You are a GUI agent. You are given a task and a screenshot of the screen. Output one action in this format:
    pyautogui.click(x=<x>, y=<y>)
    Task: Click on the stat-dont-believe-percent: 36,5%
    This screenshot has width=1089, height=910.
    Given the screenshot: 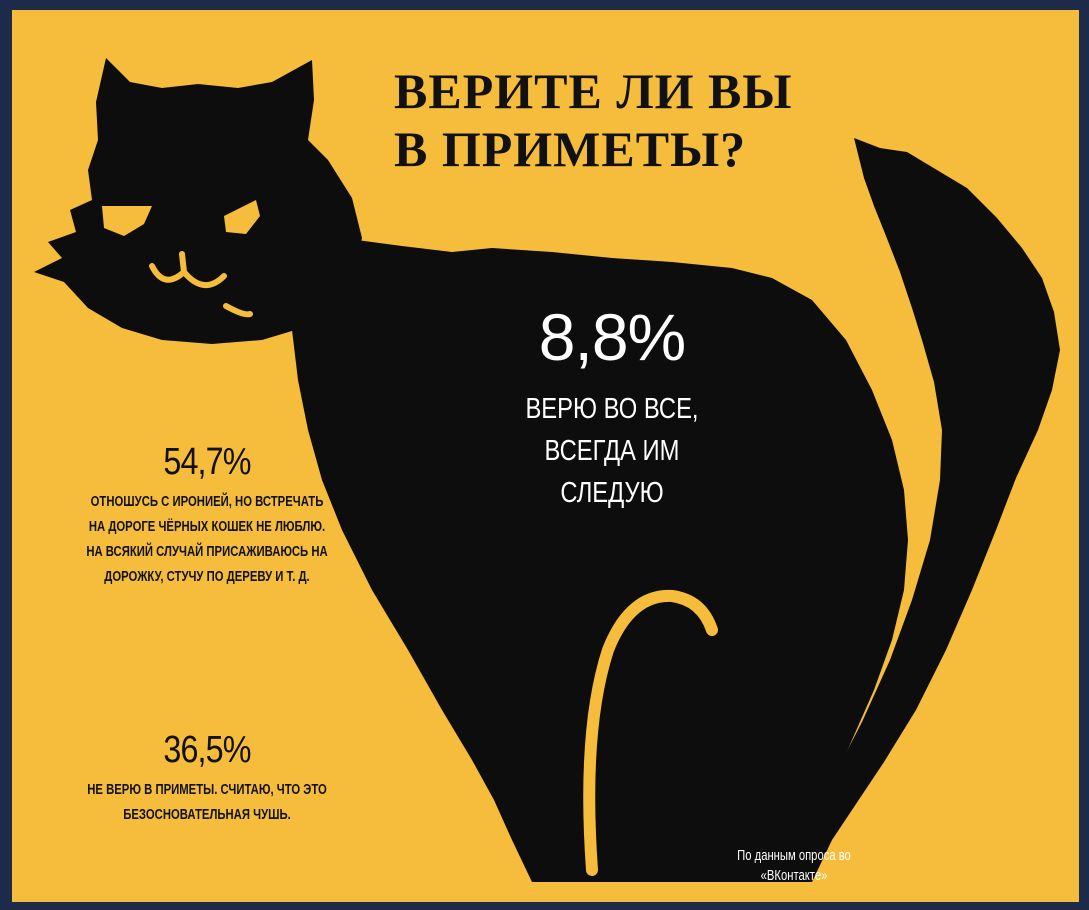 What is the action you would take?
    pyautogui.click(x=207, y=750)
    